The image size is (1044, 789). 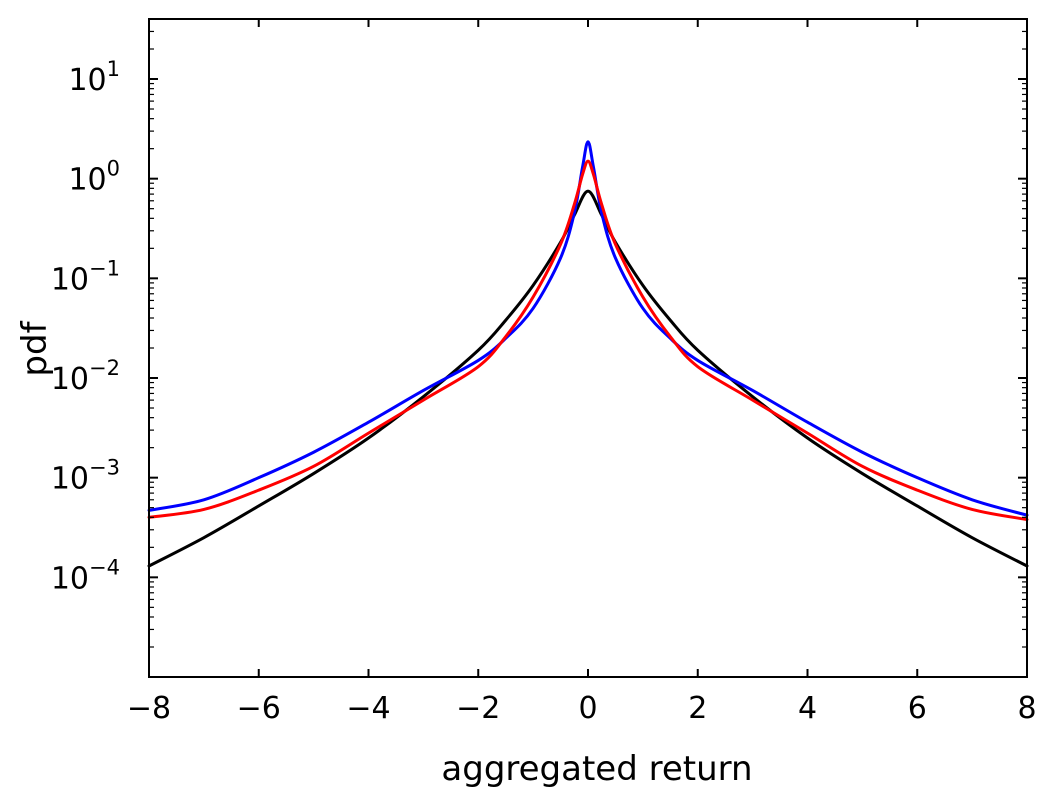 I want to click on y-tick-label: 10⁻³, so click(x=85, y=476).